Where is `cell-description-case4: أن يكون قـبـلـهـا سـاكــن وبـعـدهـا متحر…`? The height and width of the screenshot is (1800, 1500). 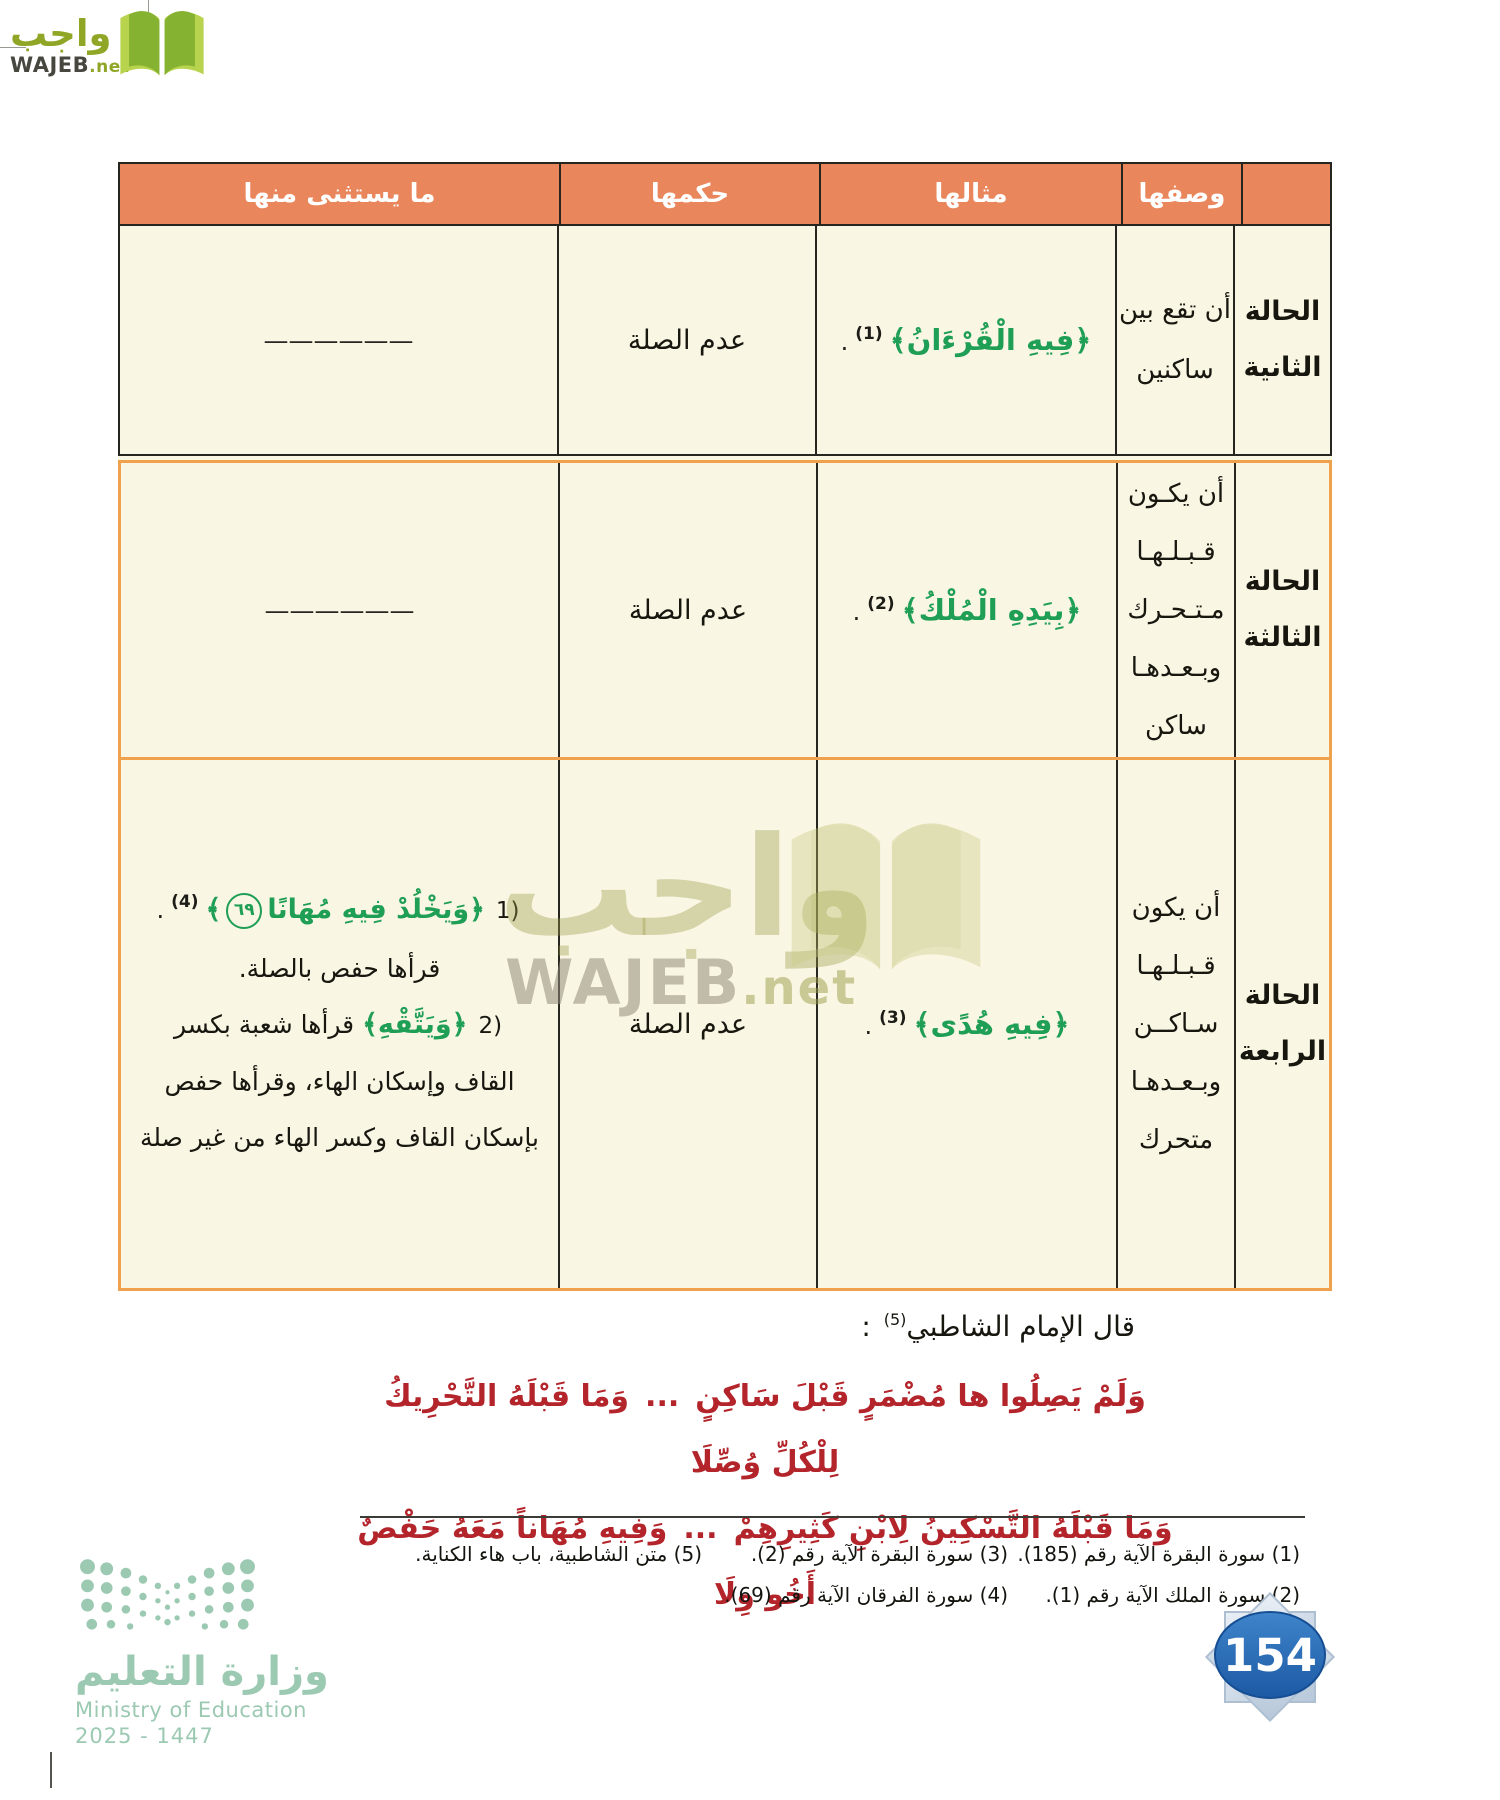
cell-description-case4: أن يكون قـبـلـهـا سـاكــن وبـعـدهـا متحر… is located at coordinates (1177, 1024).